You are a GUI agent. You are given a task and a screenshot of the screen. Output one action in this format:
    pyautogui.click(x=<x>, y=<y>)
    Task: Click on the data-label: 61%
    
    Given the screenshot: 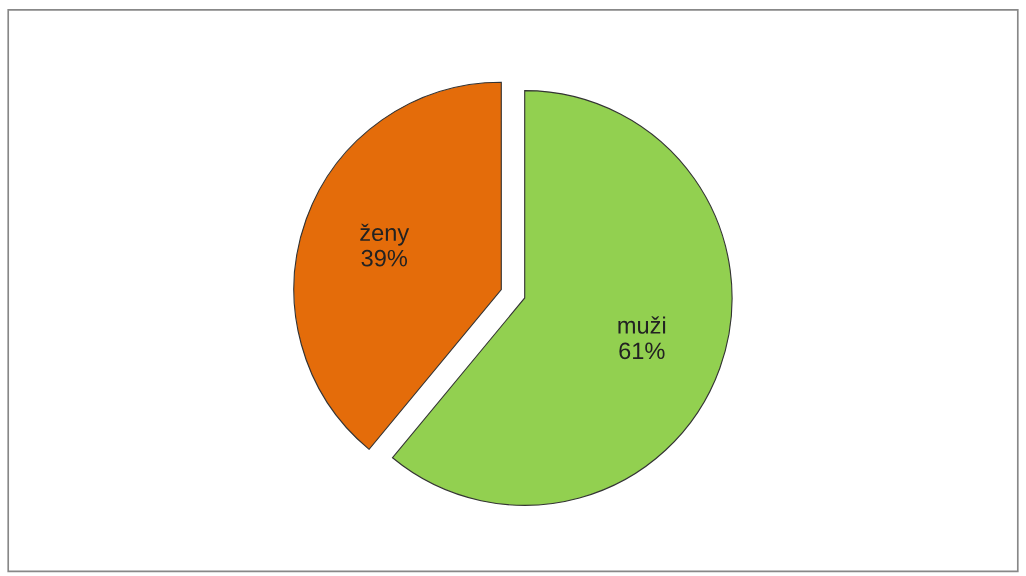 What is the action you would take?
    pyautogui.click(x=642, y=351)
    